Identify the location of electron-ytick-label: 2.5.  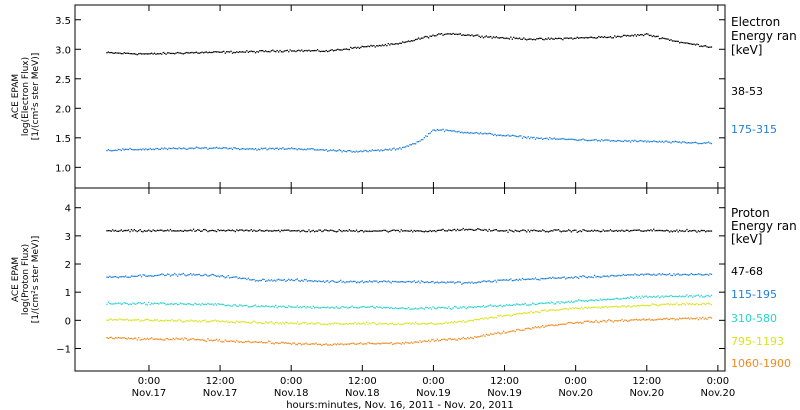
(63, 80).